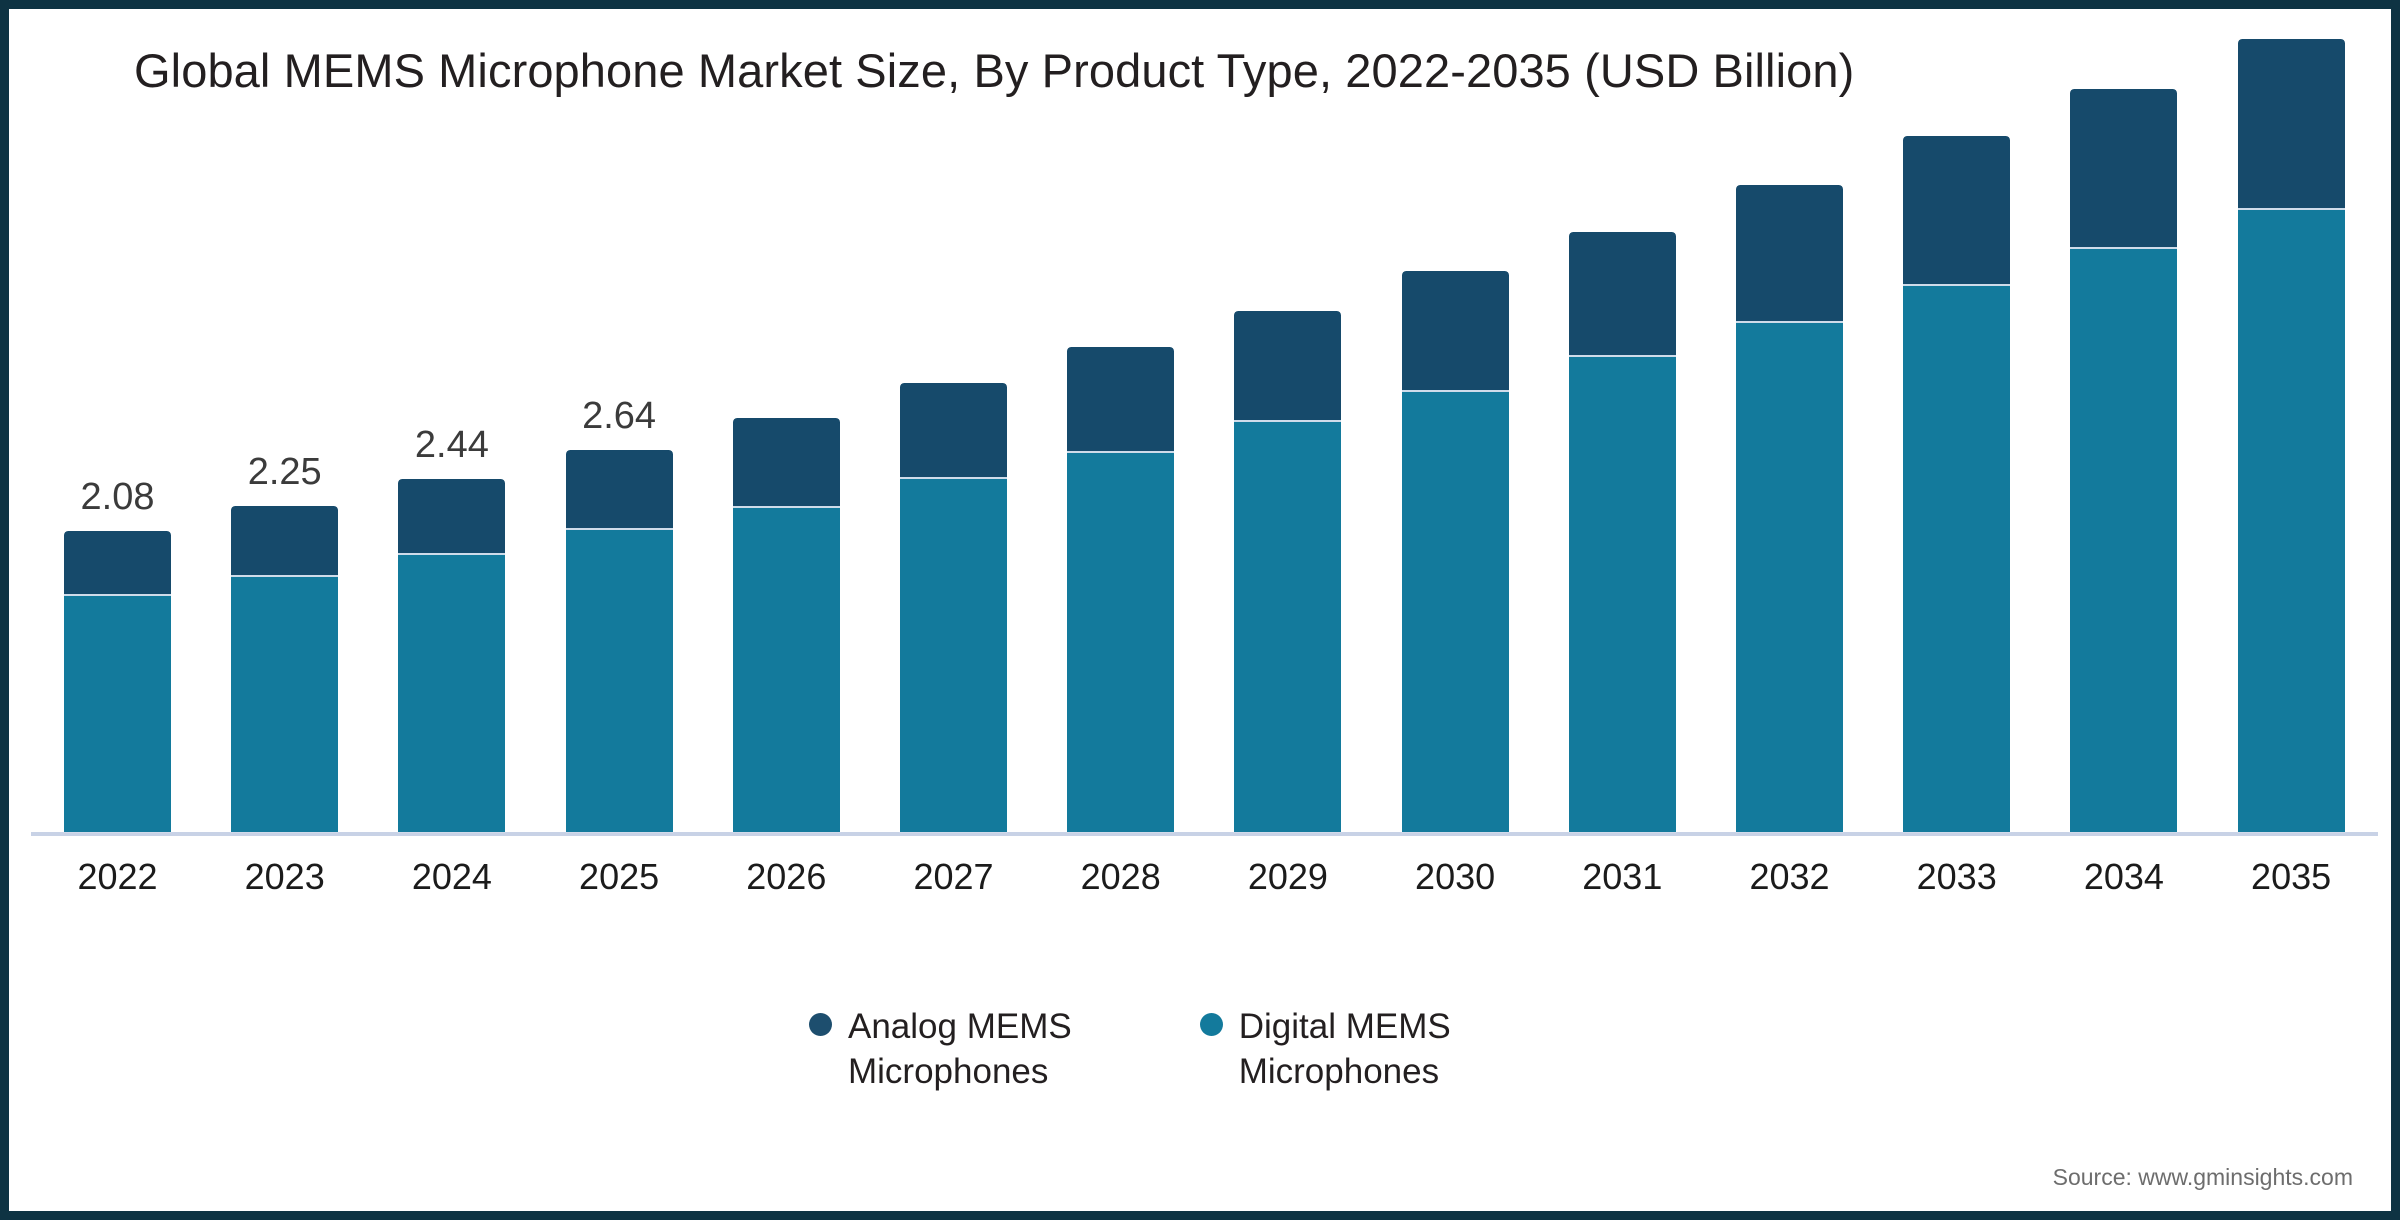 This screenshot has height=1220, width=2400. I want to click on bar-group-2025: 2.64, so click(619, 613).